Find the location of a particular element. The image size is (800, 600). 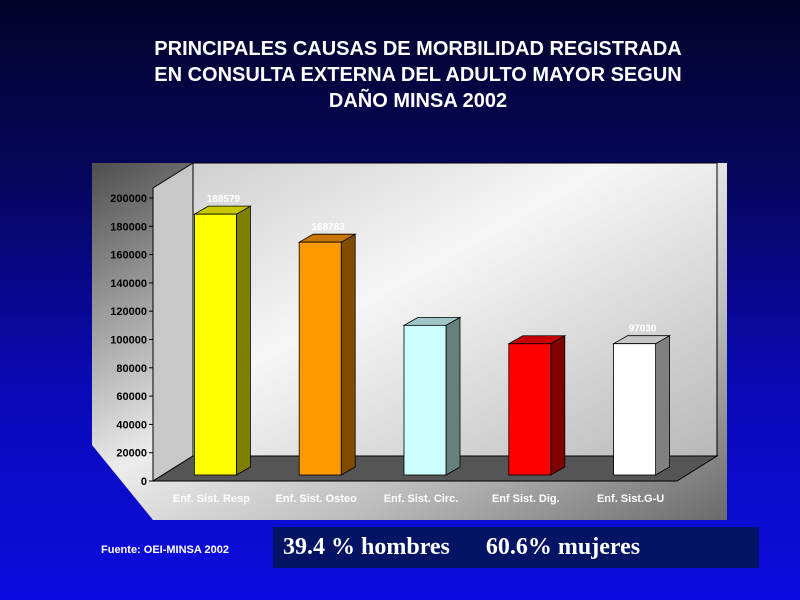

title-line-3: DAÑO MINSA 2002 is located at coordinates (418, 101).